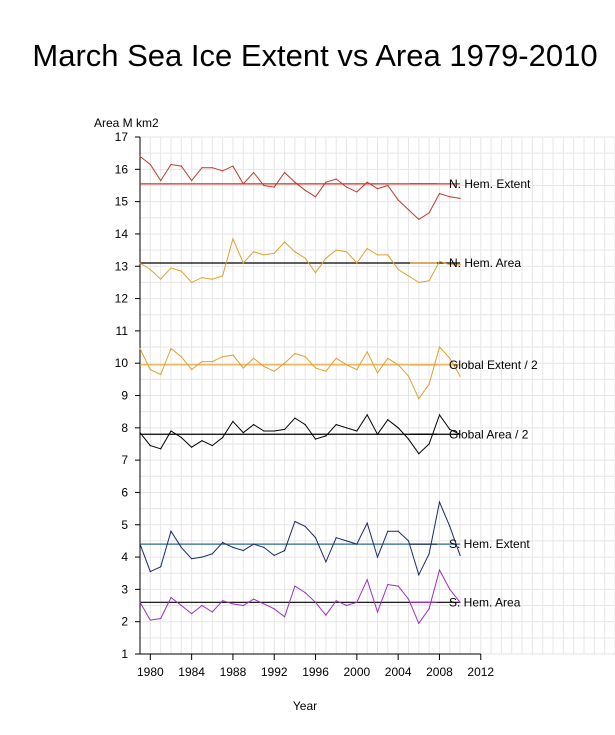 The image size is (615, 735). I want to click on x-tick-label: 1988, so click(233, 672).